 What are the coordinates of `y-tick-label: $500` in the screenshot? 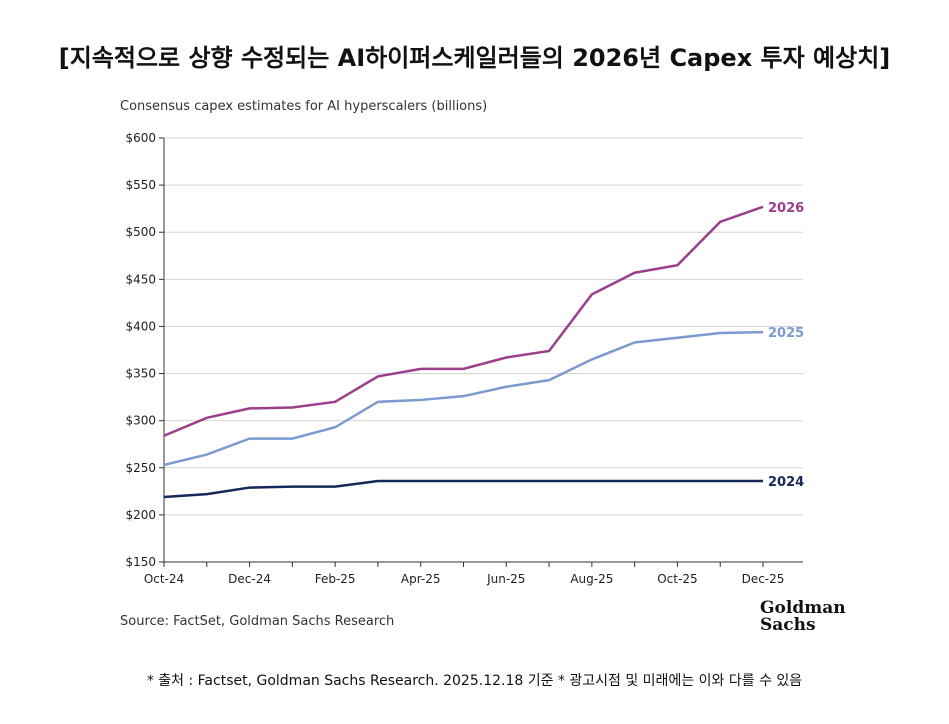 It's located at (140, 232).